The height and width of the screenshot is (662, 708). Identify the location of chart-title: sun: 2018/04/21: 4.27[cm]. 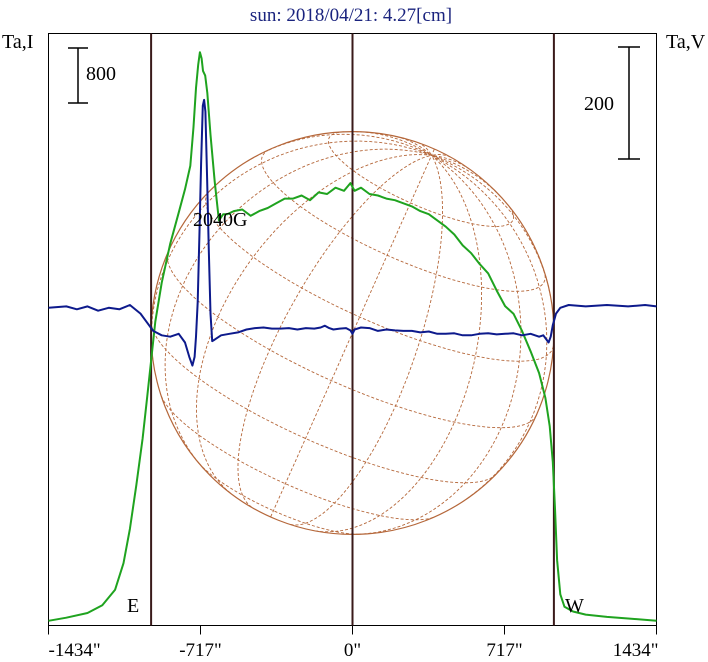
(351, 15).